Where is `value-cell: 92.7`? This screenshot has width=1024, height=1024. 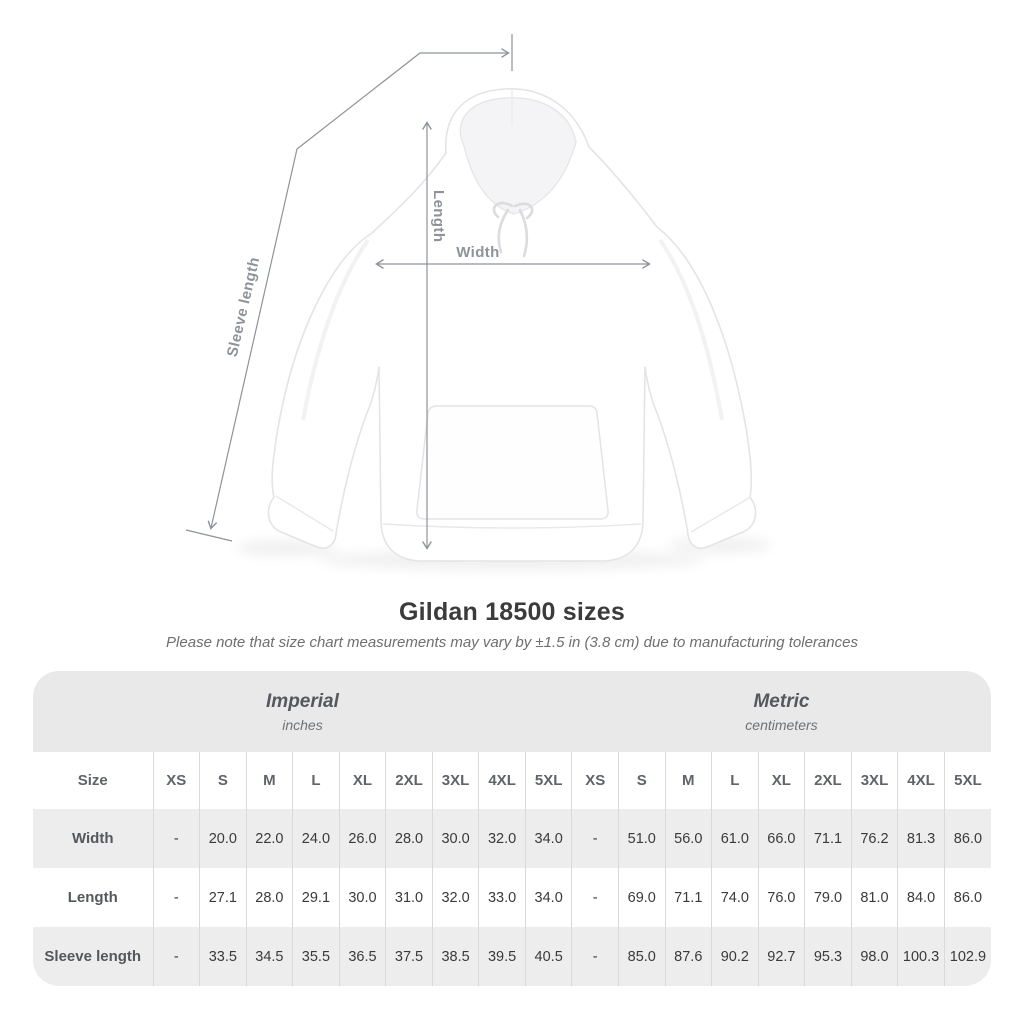
value-cell: 92.7 is located at coordinates (781, 956).